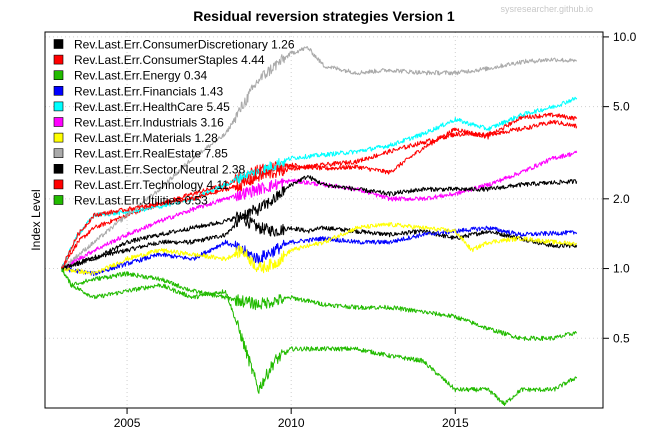 The width and height of the screenshot is (648, 432). What do you see at coordinates (151, 154) in the screenshot?
I see `legend-label: Rev.Last.Err.RealEstate 7.85` at bounding box center [151, 154].